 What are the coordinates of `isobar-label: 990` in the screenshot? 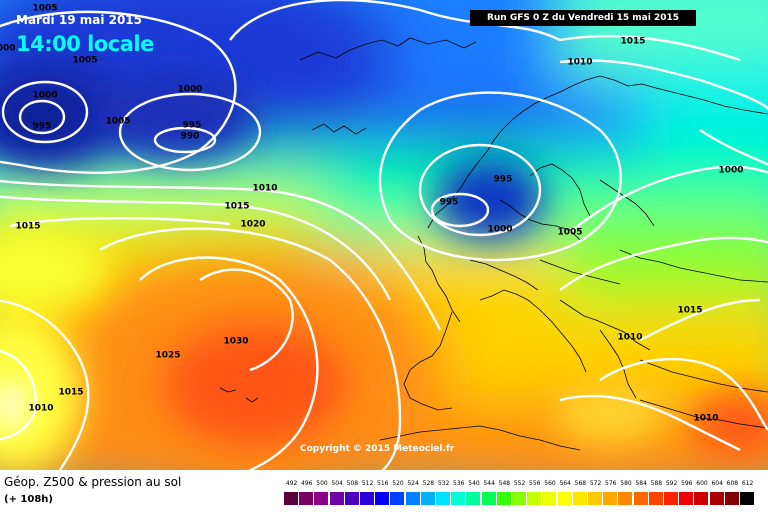 It's located at (190, 137).